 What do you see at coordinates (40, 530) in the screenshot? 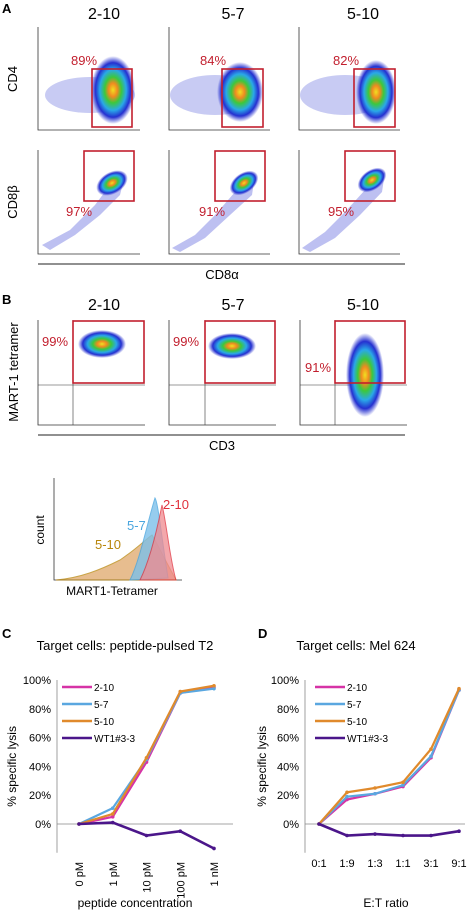
I see `hist-y-label: count` at bounding box center [40, 530].